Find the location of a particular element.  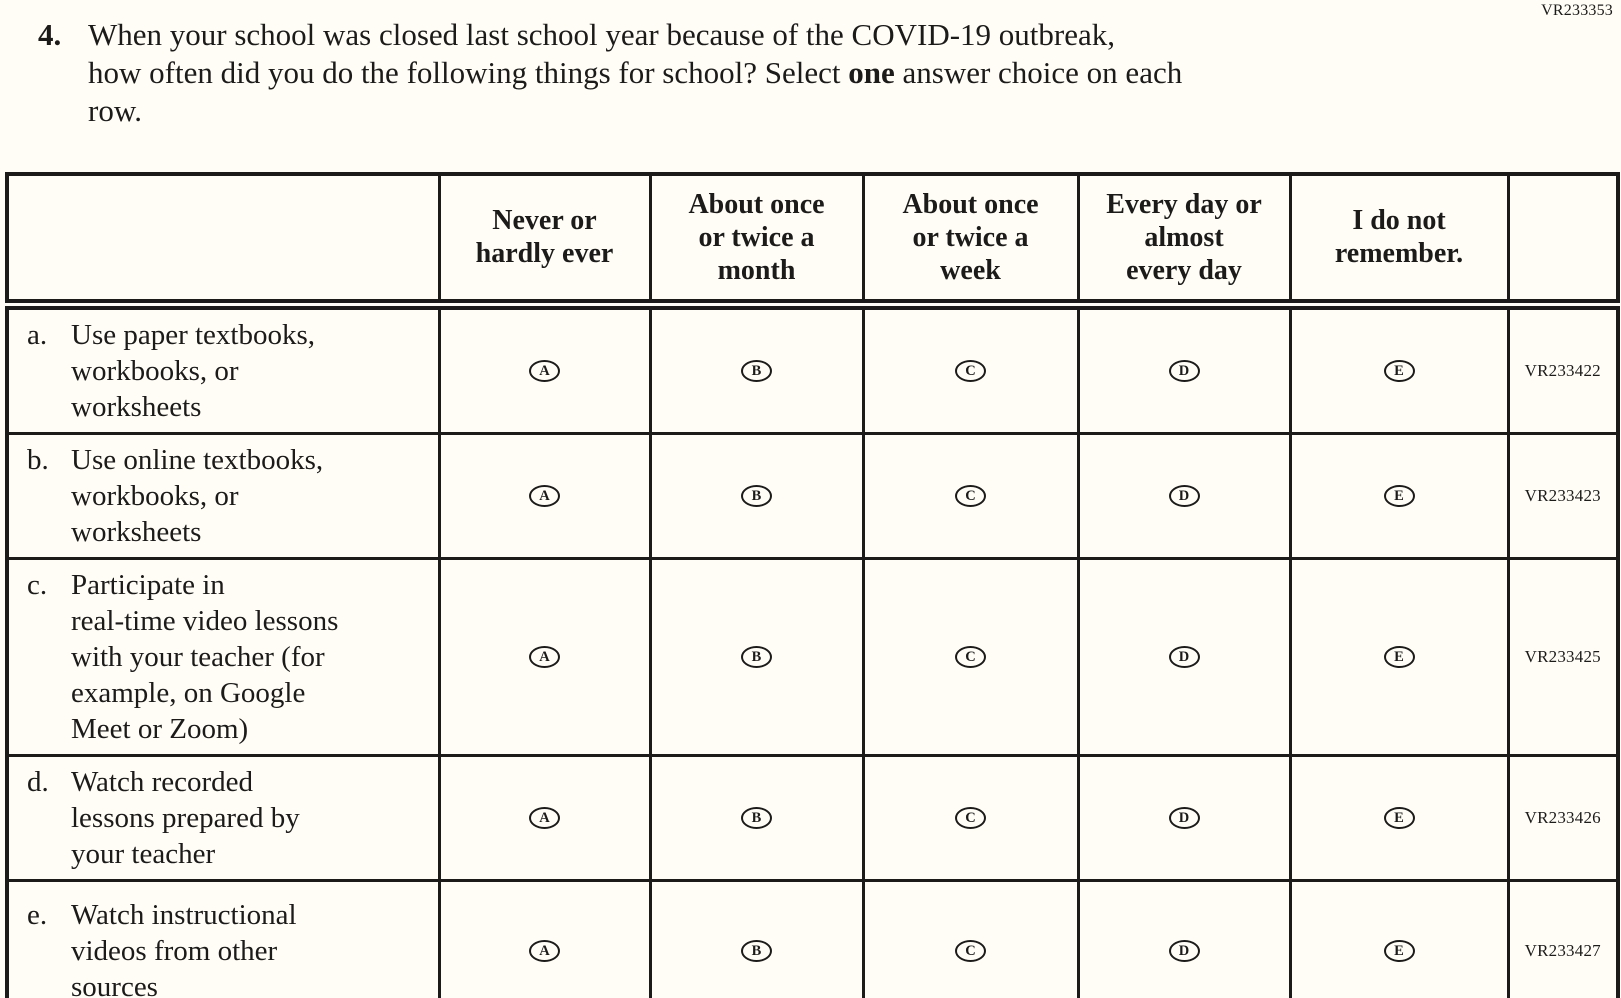

column-header-once-week: About once or twice a week is located at coordinates (970, 241).